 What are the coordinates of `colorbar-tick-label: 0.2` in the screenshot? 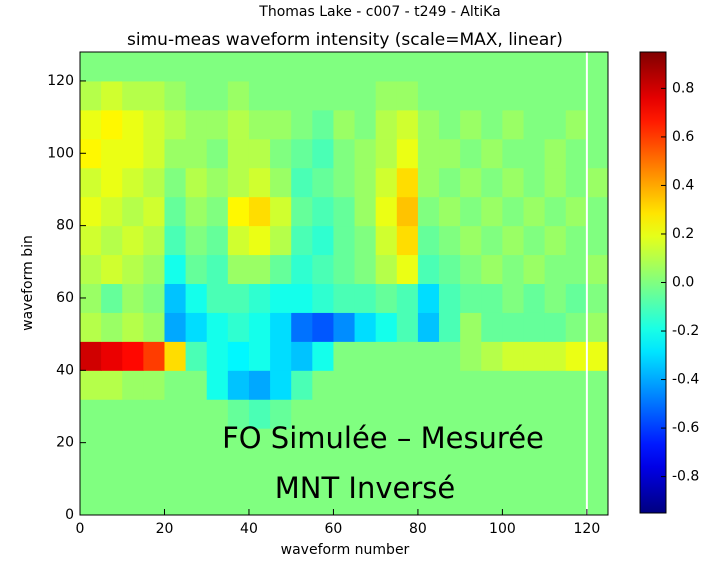 It's located at (683, 234).